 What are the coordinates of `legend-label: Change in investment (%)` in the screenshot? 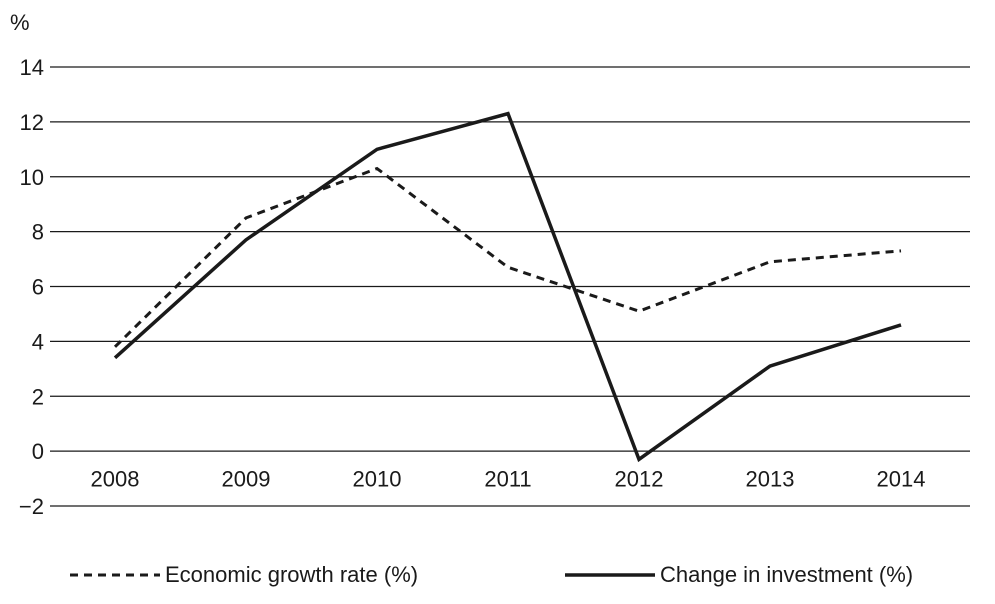 It's located at (786, 574).